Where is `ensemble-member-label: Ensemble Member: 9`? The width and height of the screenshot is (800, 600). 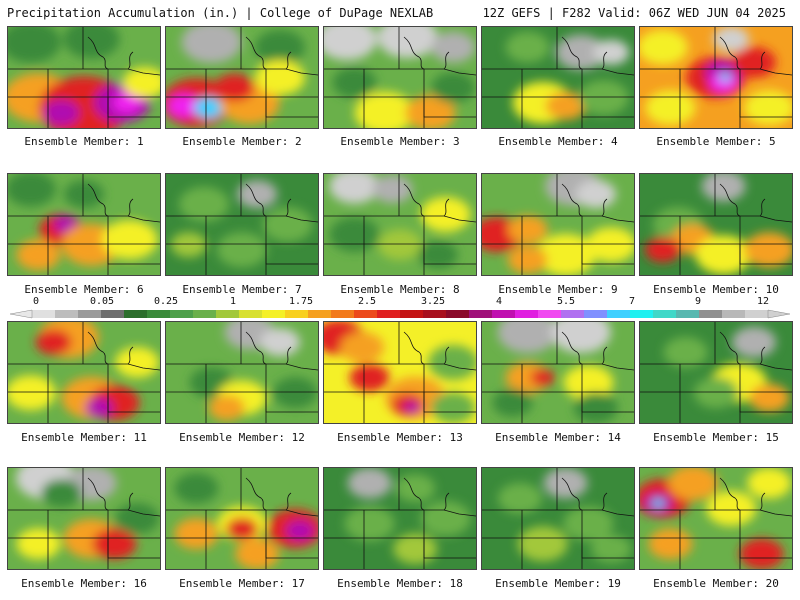
ensemble-member-label: Ensemble Member: 9 is located at coordinates (558, 289).